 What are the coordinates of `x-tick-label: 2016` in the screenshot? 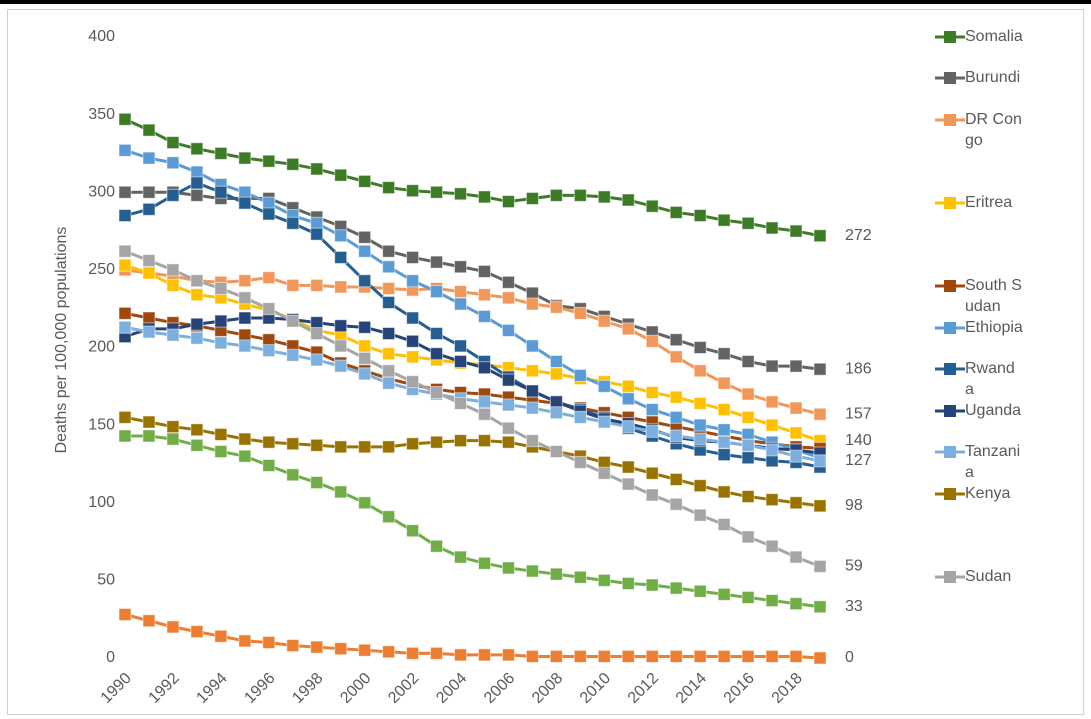 It's located at (739, 688).